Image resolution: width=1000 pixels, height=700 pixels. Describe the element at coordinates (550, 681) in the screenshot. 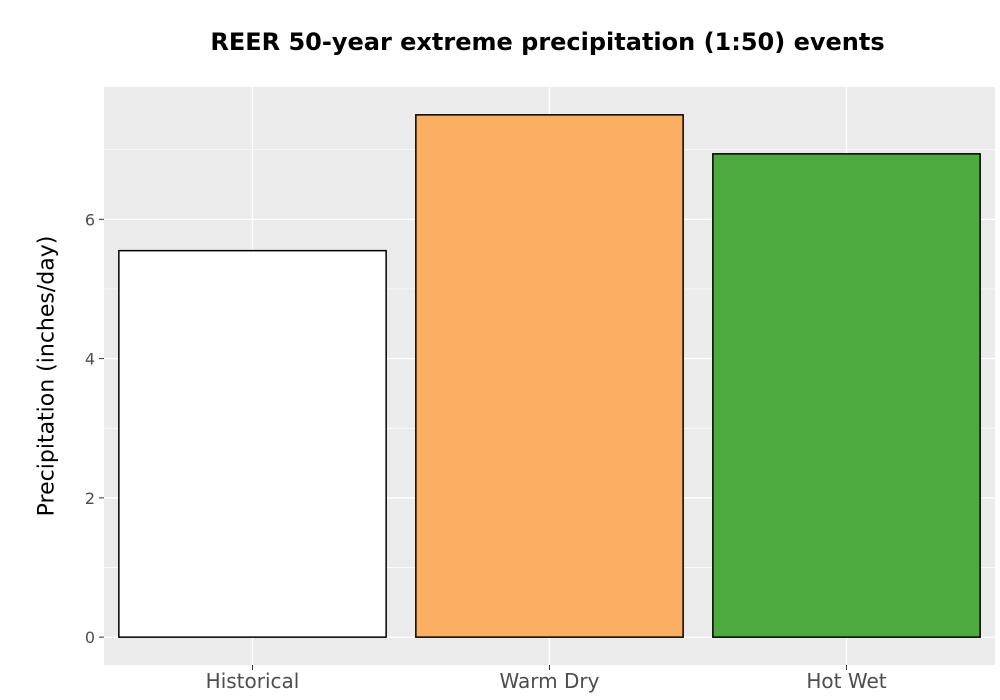

I see `x-tick-label: Warm Dry` at that location.